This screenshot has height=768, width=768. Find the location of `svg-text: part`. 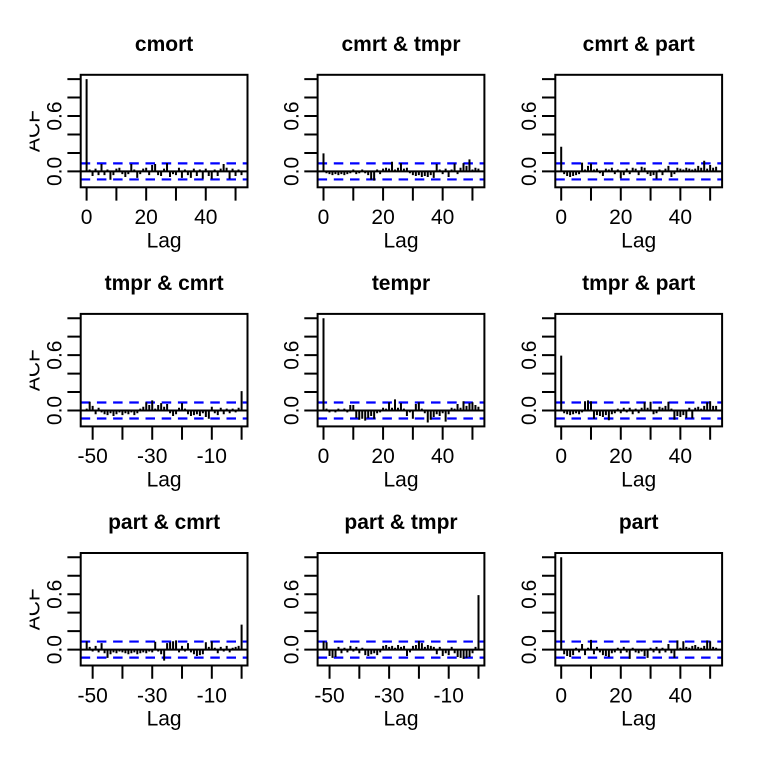

svg-text: part is located at coordinates (639, 522).